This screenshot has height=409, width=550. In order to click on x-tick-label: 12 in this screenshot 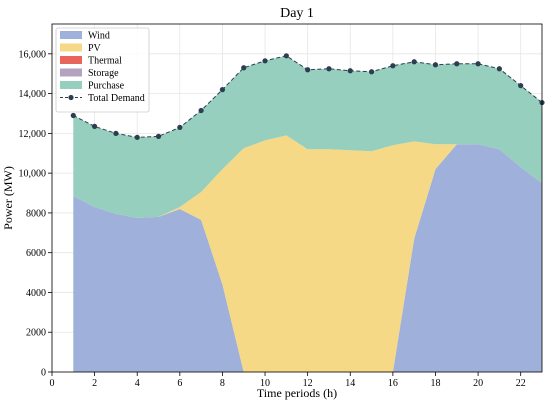, I will do `click(308, 383)`.